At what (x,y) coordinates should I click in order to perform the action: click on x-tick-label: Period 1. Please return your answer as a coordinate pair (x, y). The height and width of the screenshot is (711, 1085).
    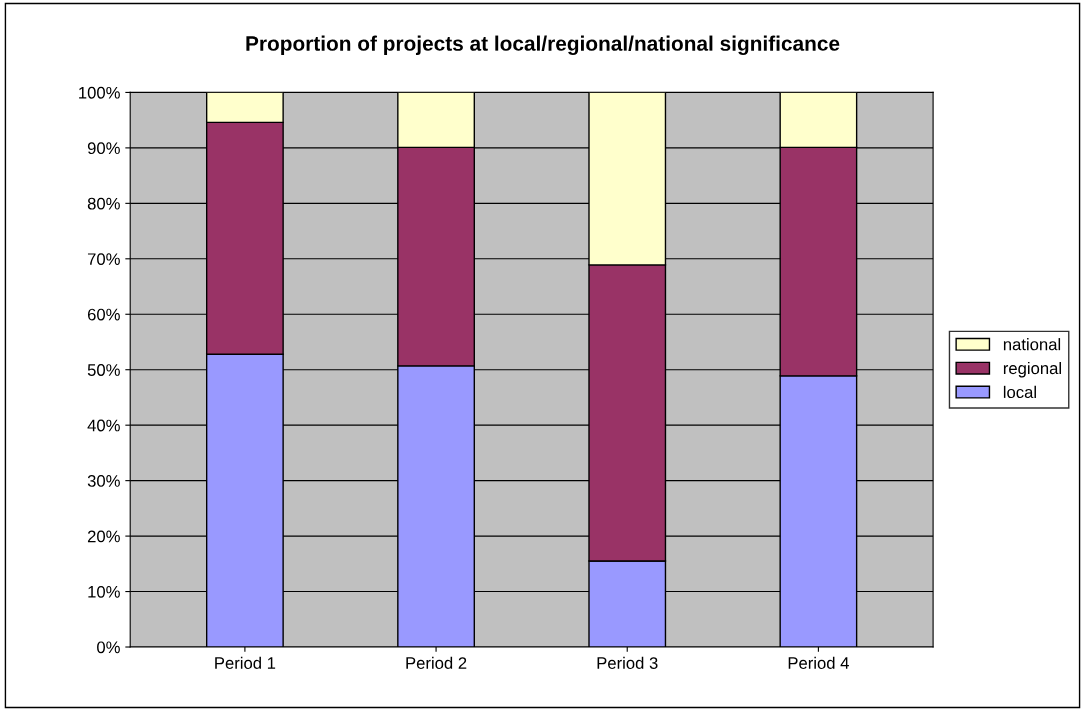
    Looking at the image, I should click on (245, 662).